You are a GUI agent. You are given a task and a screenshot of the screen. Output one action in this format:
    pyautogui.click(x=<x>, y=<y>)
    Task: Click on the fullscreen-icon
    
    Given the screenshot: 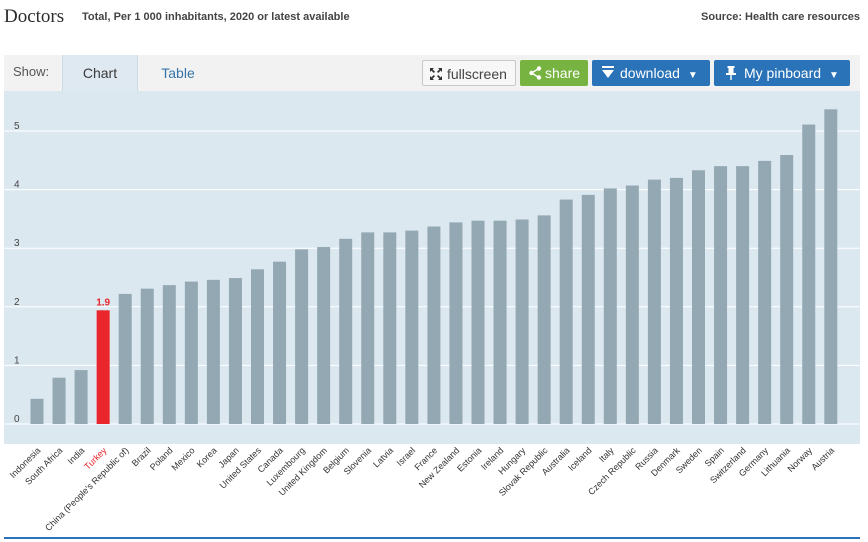 What is the action you would take?
    pyautogui.click(x=436, y=74)
    